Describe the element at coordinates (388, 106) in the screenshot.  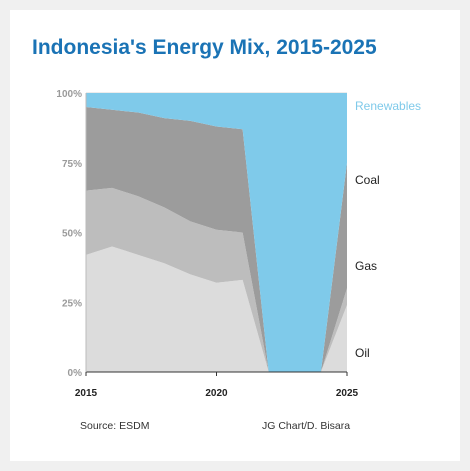
I see `series-label-renewables: Renewables` at that location.